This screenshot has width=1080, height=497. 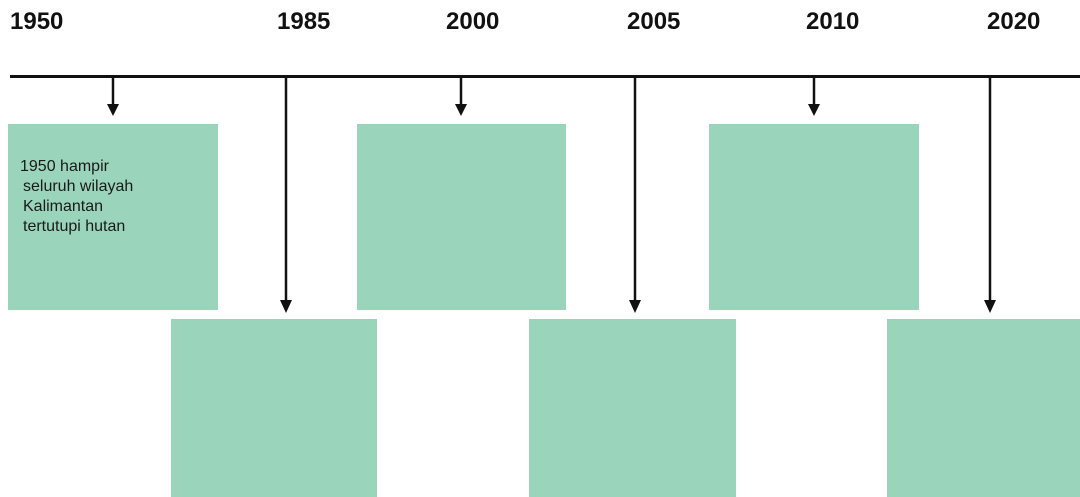 I want to click on arrow-2020, so click(x=990, y=195).